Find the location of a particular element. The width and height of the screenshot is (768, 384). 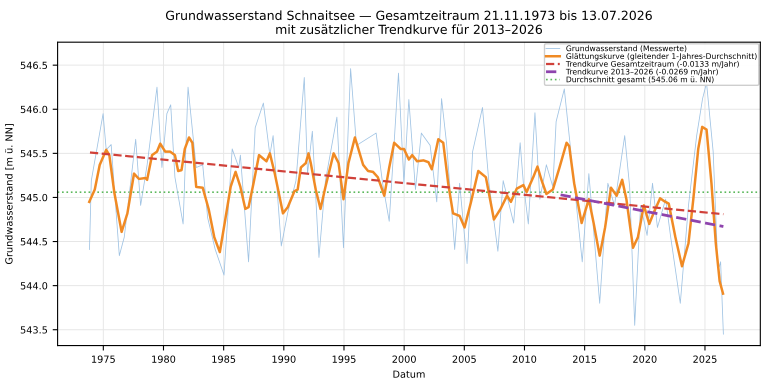

y-axis-title: Grundwasserstand [m ü. NN] is located at coordinates (9, 194).